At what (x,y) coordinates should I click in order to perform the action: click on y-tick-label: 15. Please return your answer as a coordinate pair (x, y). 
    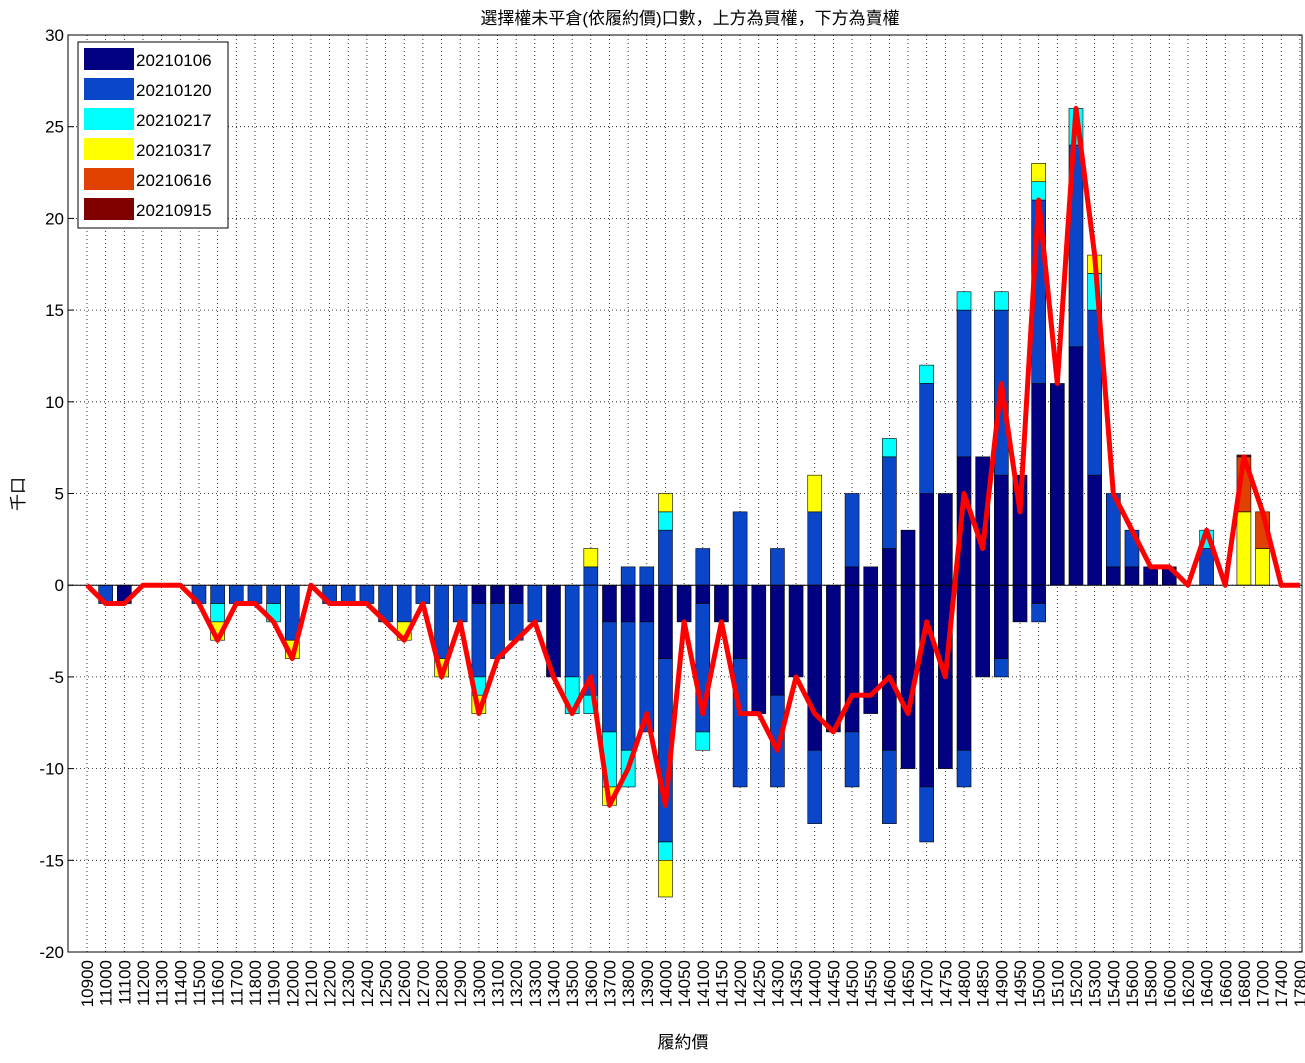
    Looking at the image, I should click on (54, 310).